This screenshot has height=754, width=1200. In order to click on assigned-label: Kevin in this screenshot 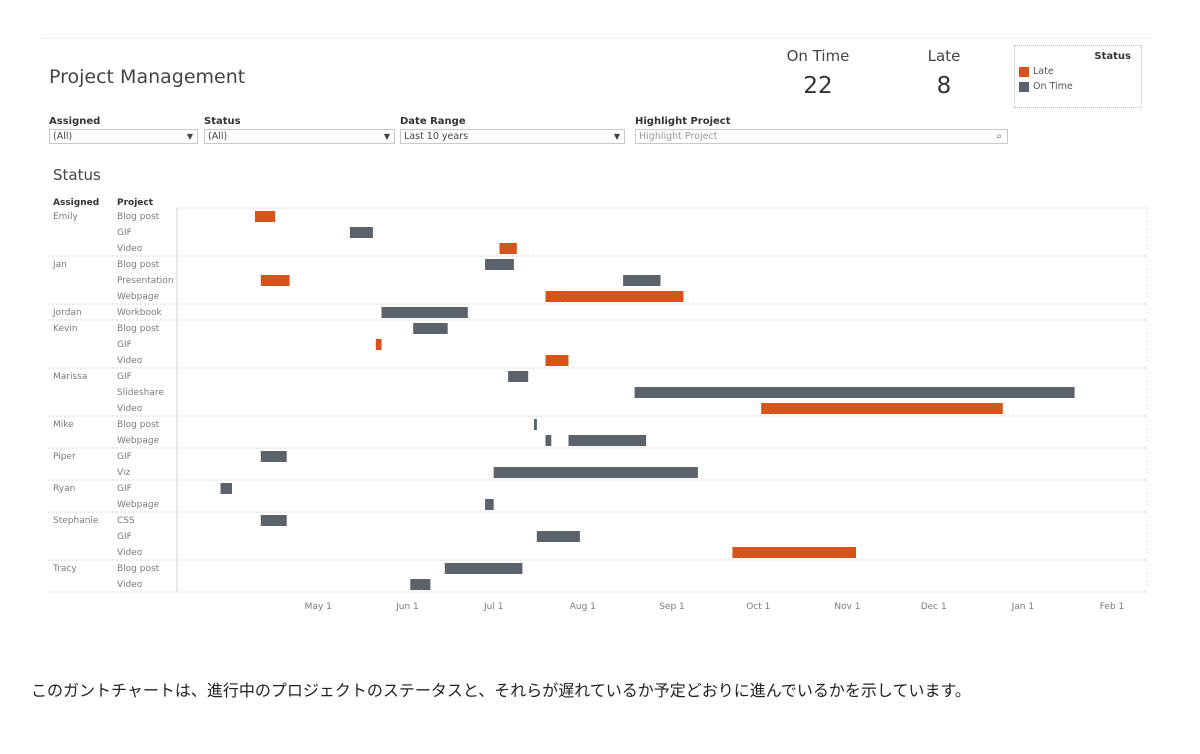, I will do `click(65, 329)`.